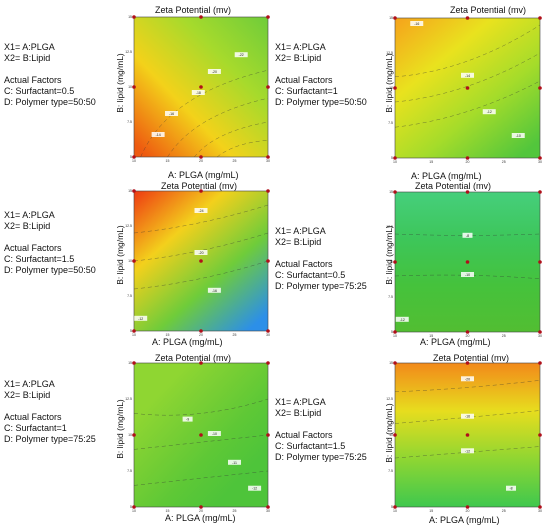 The width and height of the screenshot is (550, 529). What do you see at coordinates (464, 264) in the screenshot?
I see `contour-svg: -8 -10 -12 10 15 20 25 30 5 7.5 10 12.5 15` at bounding box center [464, 264].